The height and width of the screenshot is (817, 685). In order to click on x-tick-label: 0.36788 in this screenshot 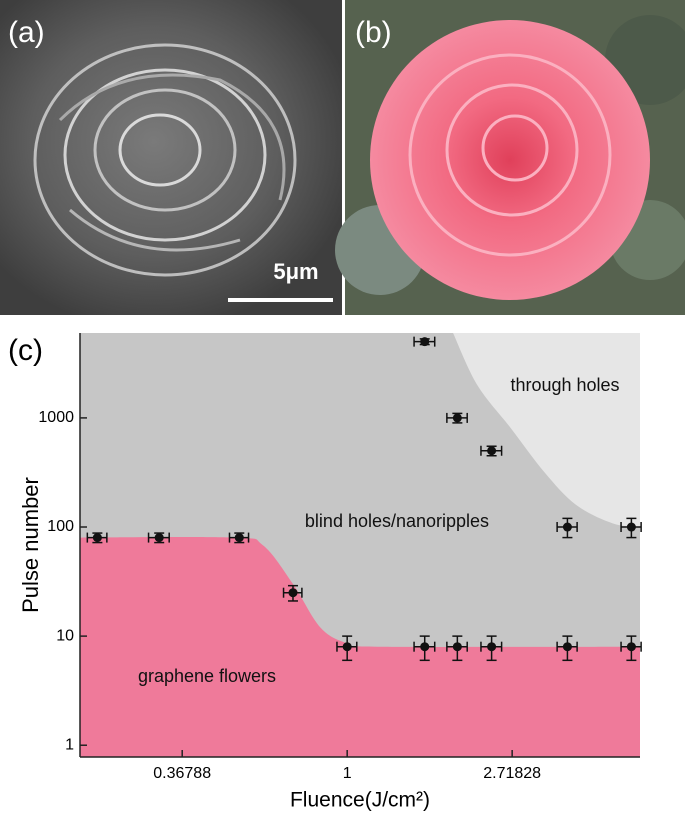, I will do `click(182, 773)`.